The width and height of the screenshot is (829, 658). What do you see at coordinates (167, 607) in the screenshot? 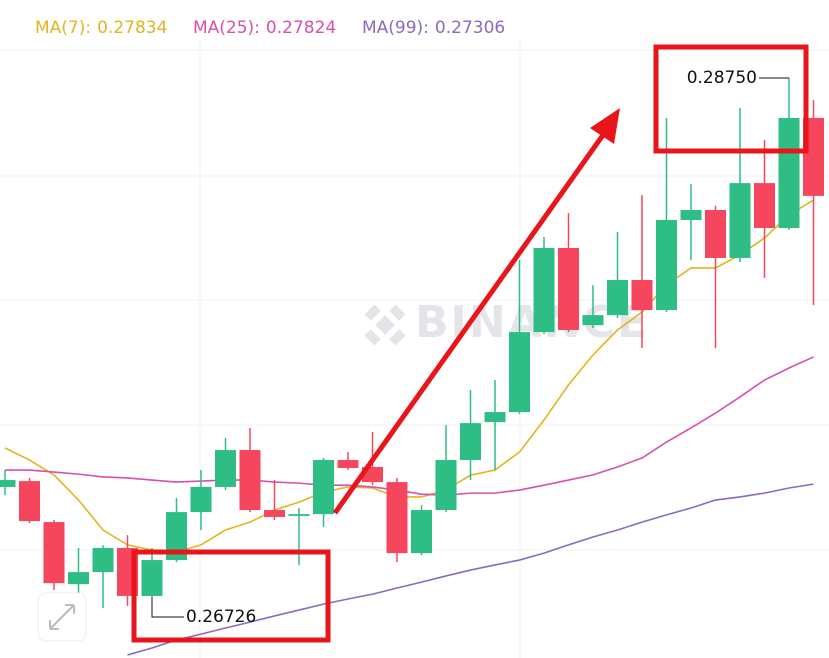
I see `low-leader` at bounding box center [167, 607].